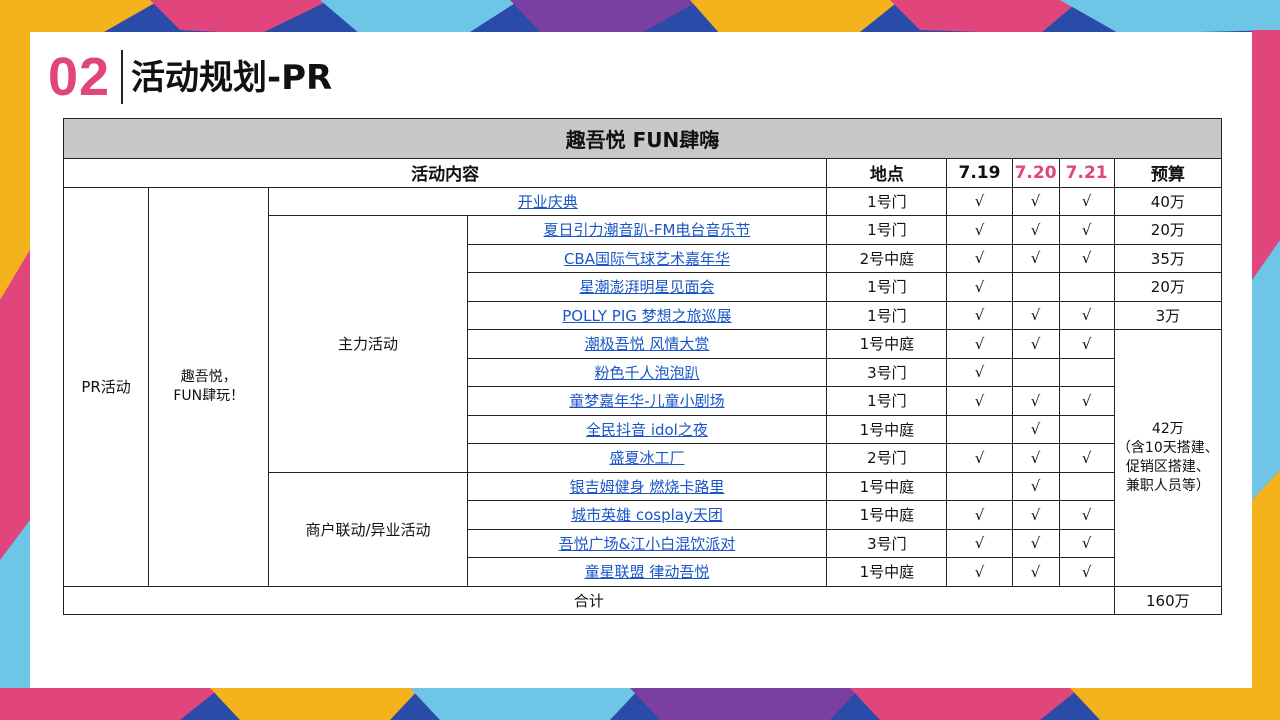 The image size is (1280, 720). Describe the element at coordinates (1168, 258) in the screenshot. I see `budget-cell: 35万` at that location.